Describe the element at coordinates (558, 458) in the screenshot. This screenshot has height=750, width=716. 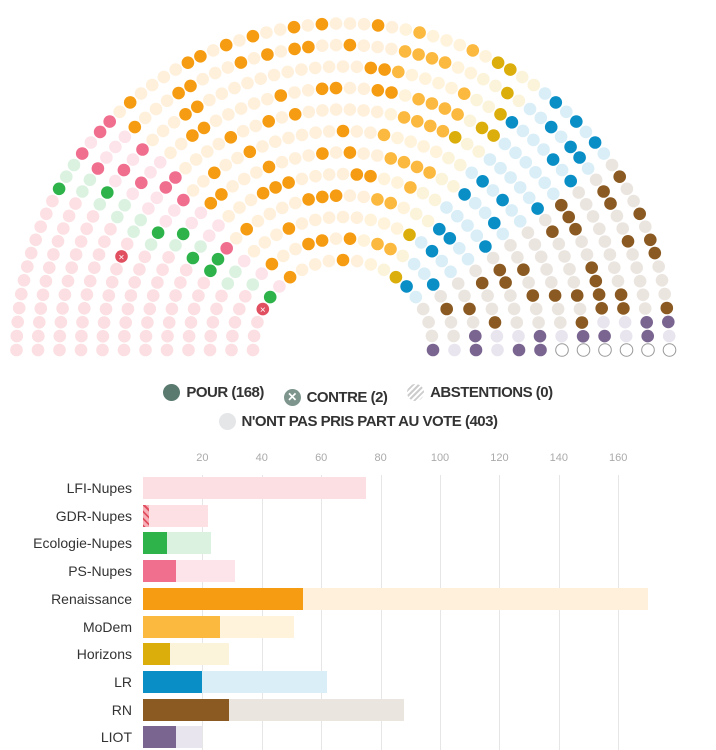
I see `x-tick-label: 140` at that location.